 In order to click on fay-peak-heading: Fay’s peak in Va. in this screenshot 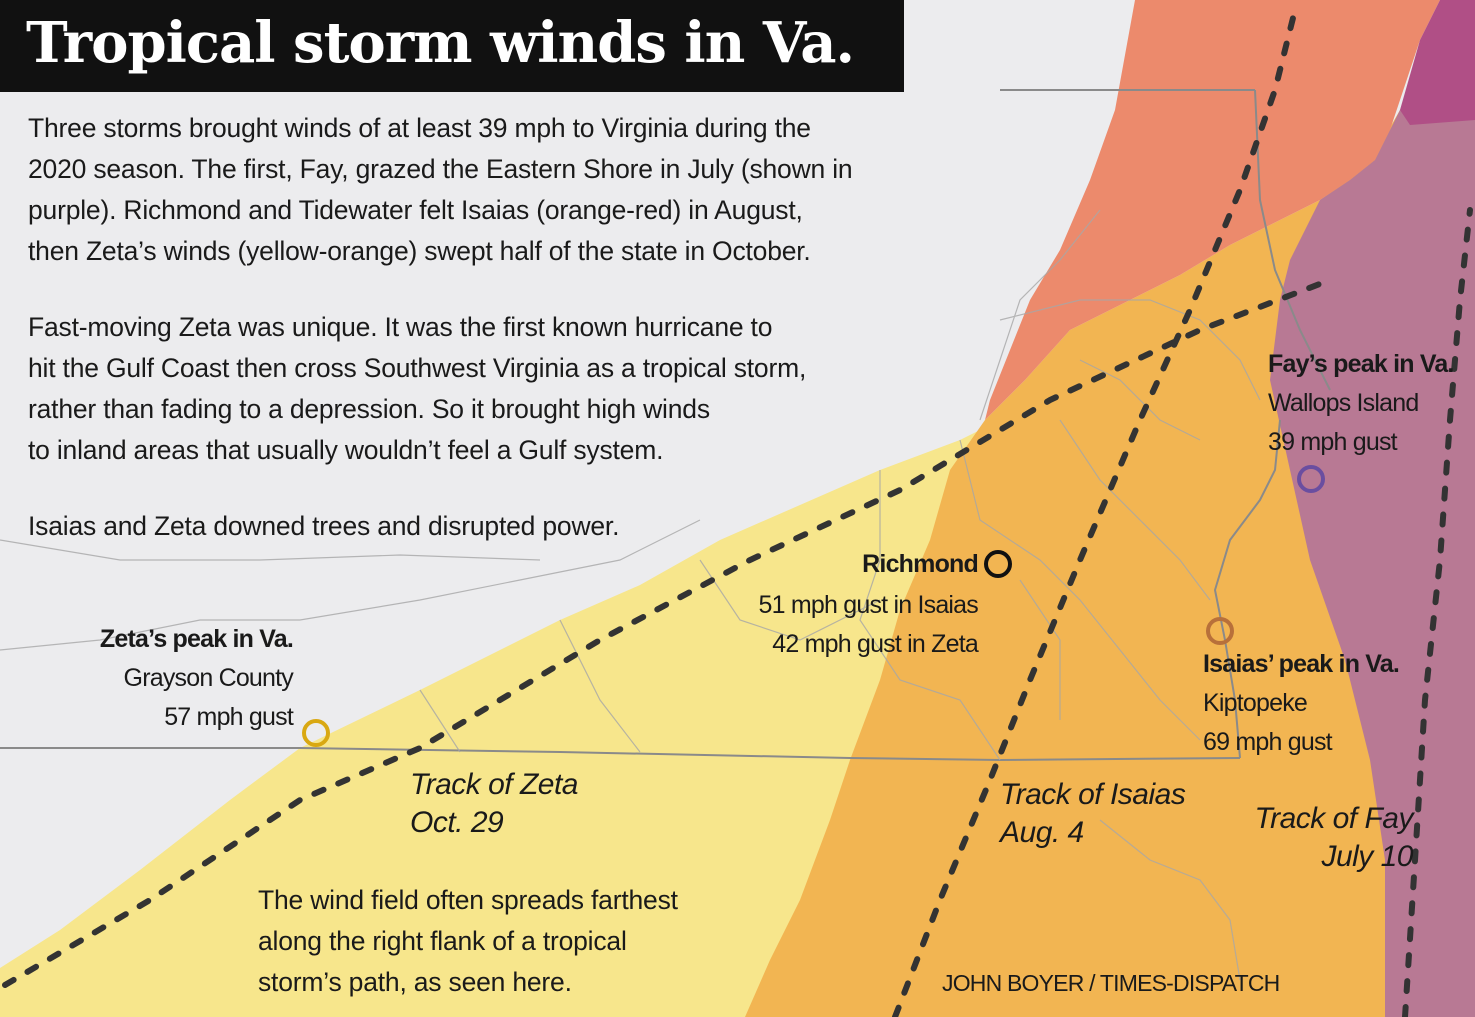, I will do `click(1361, 364)`.